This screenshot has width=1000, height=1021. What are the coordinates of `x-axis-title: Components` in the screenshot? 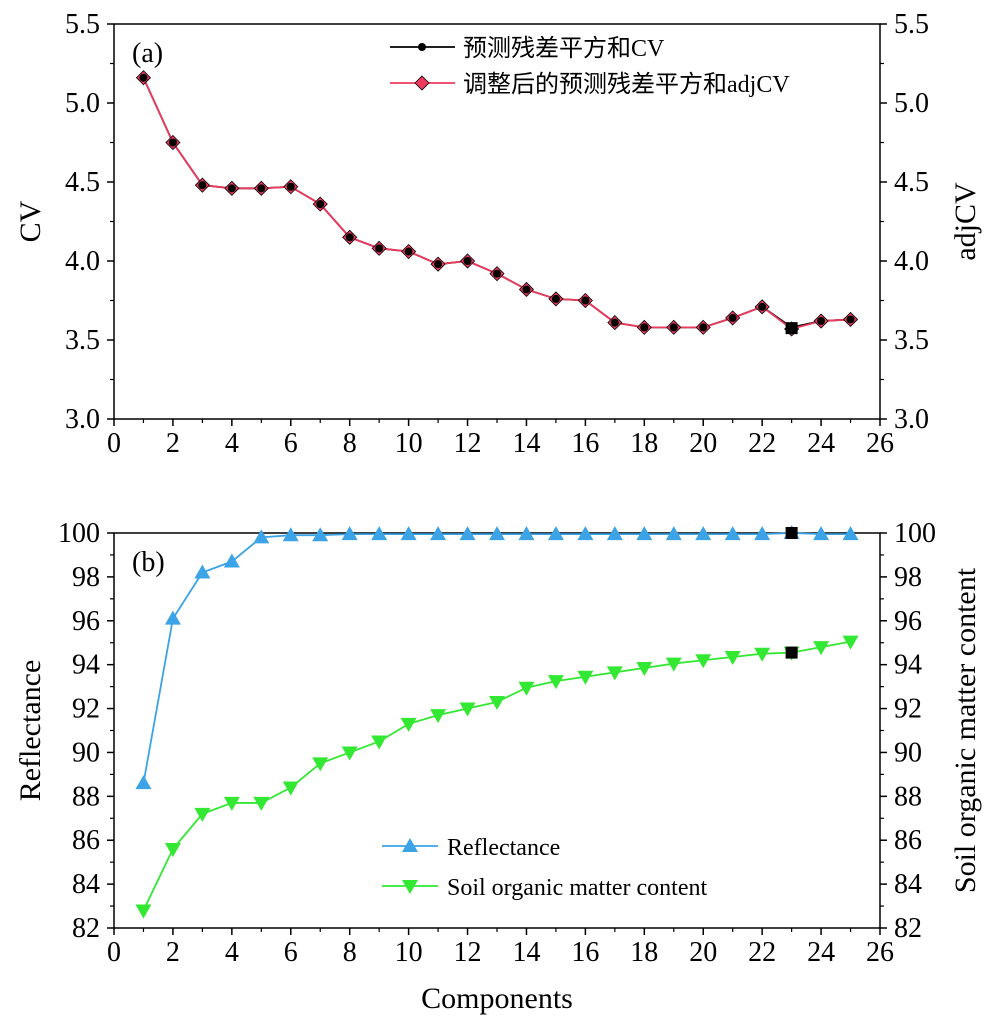 It's located at (497, 998).